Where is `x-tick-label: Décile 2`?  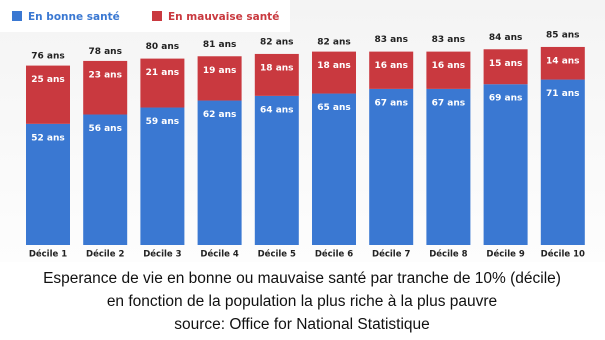 x-tick-label: Décile 2 is located at coordinates (105, 254).